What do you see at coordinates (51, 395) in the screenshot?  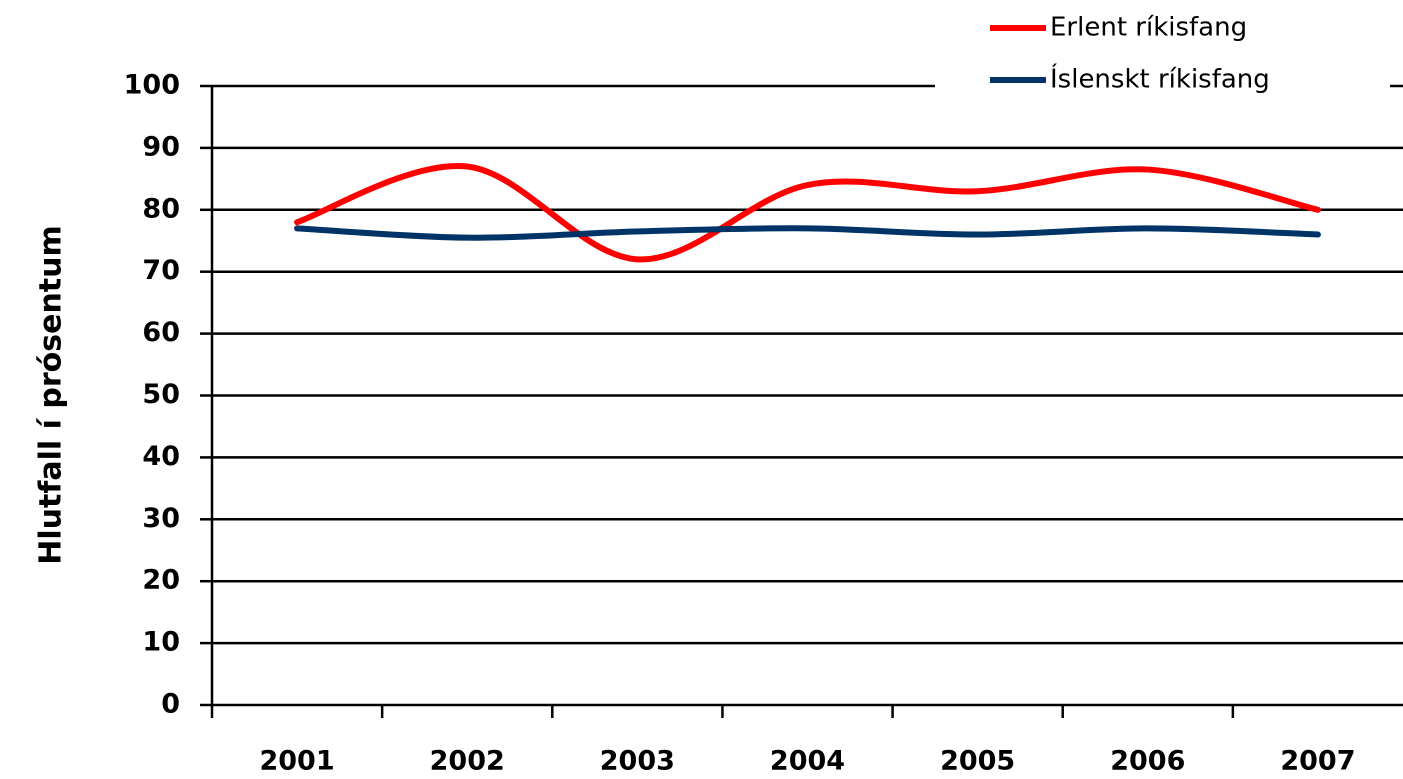 I see `y-axis-label: Hlutfall í prósentum` at bounding box center [51, 395].